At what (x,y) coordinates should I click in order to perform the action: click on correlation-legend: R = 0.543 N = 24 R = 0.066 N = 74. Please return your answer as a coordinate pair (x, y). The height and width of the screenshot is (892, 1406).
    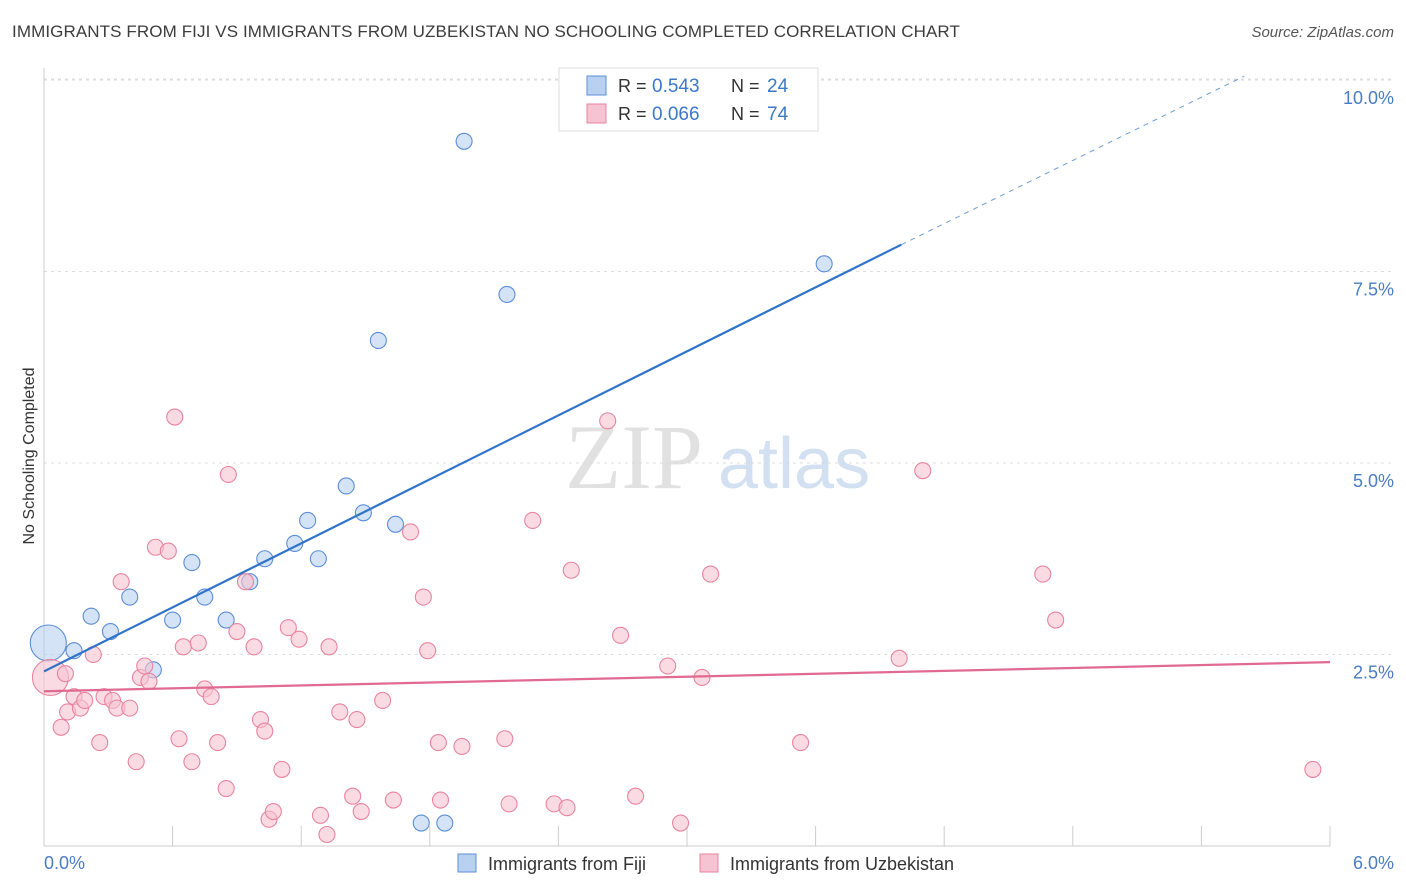
    Looking at the image, I should click on (688, 99).